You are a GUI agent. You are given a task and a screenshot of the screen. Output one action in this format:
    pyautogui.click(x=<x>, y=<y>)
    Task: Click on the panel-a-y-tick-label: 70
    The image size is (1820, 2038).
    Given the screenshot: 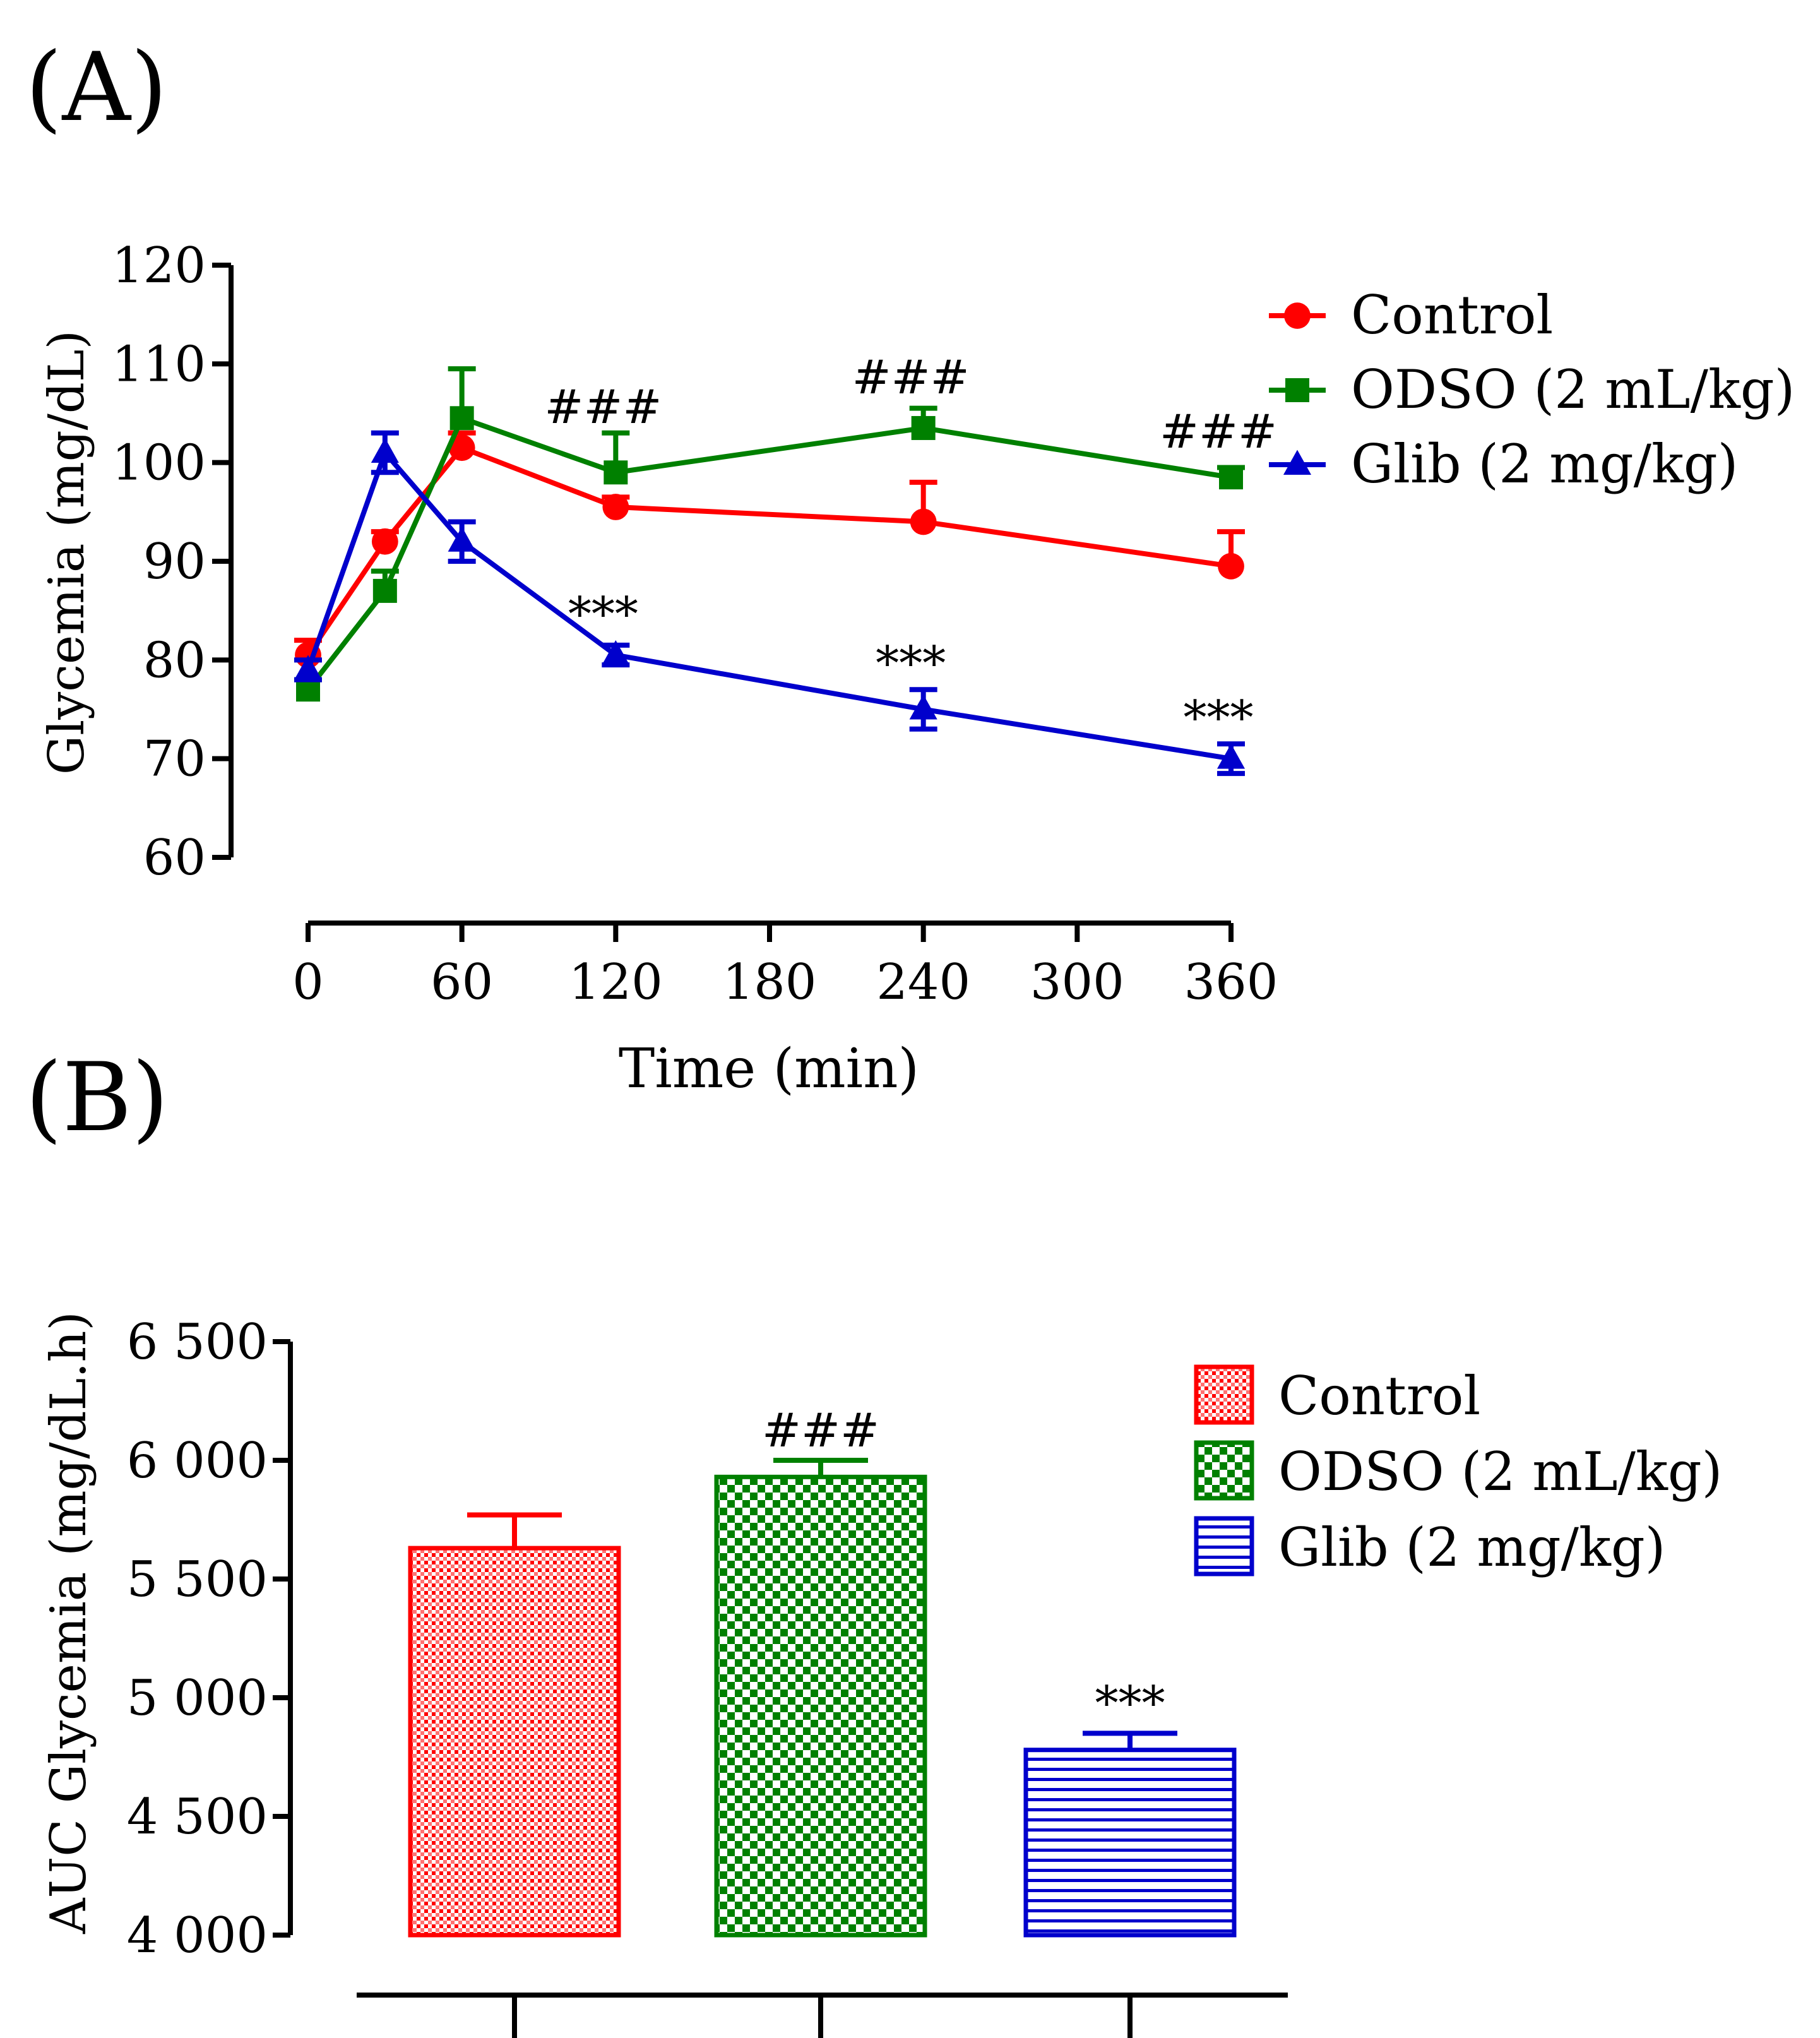 What is the action you would take?
    pyautogui.click(x=174, y=759)
    